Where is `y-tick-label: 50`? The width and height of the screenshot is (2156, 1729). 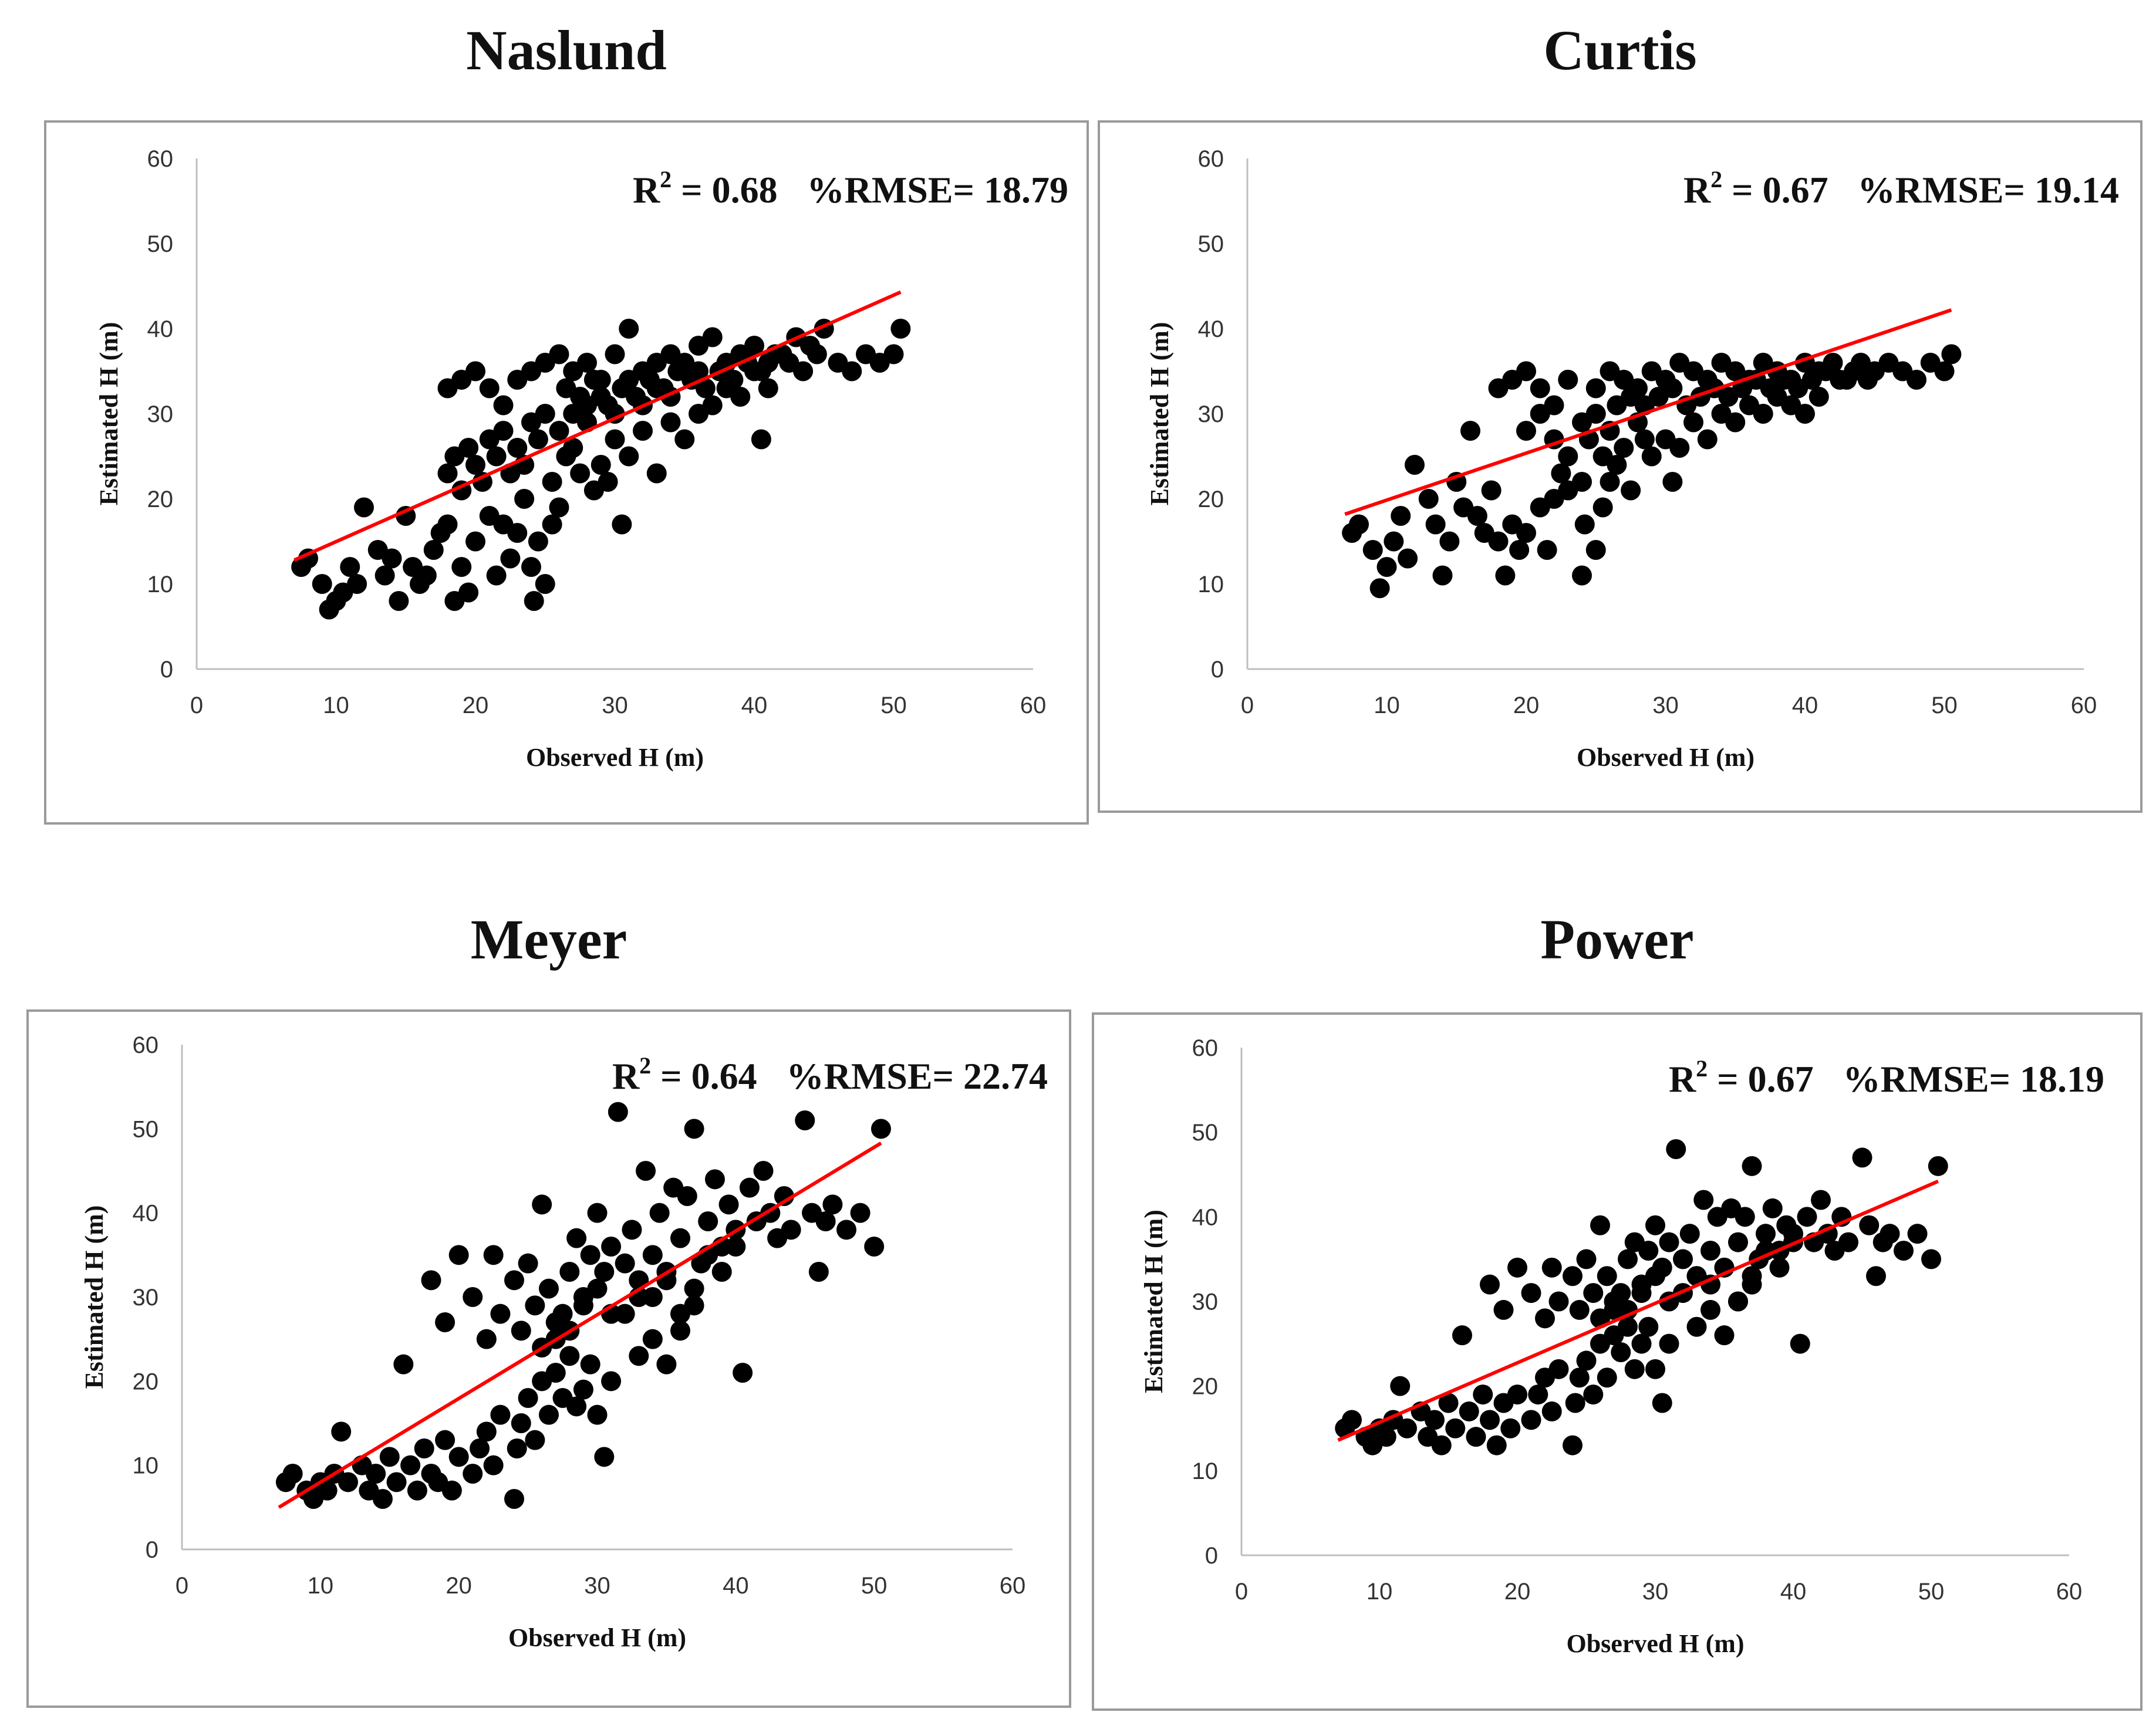 y-tick-label: 50 is located at coordinates (146, 1129).